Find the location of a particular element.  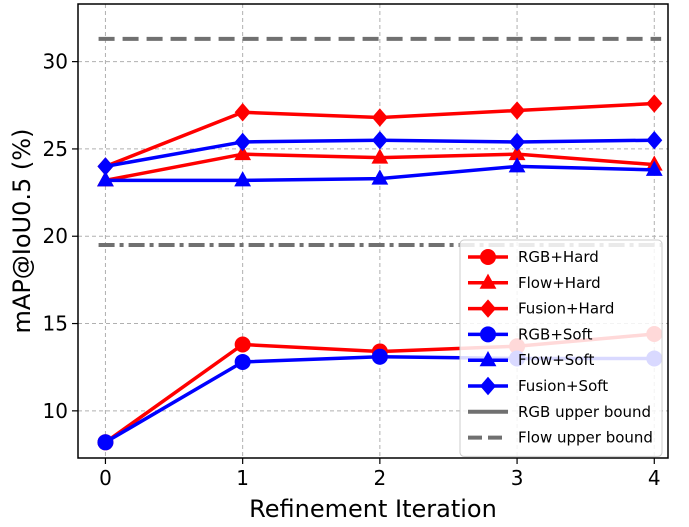

legend-item: Flow+Soft is located at coordinates (531, 360).